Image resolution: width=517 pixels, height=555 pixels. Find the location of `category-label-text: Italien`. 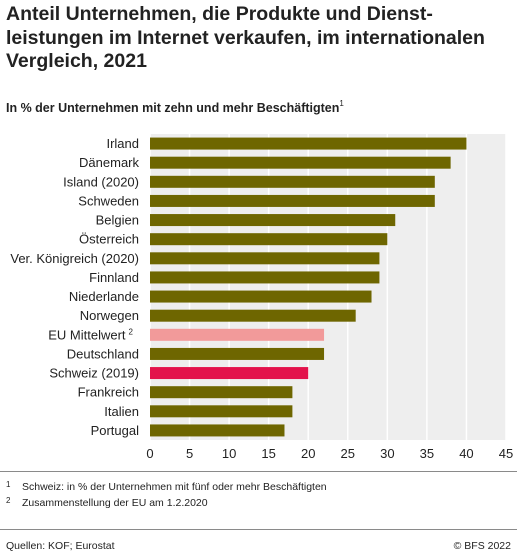

category-label-text: Italien is located at coordinates (121, 411).